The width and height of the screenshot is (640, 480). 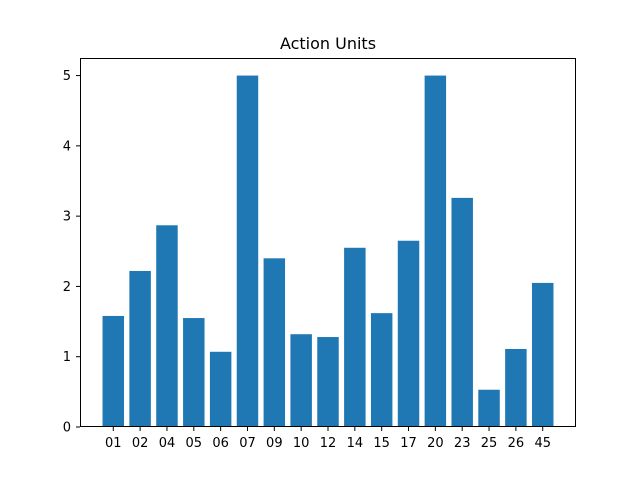 I want to click on x-tick-label: 12, so click(x=328, y=443).